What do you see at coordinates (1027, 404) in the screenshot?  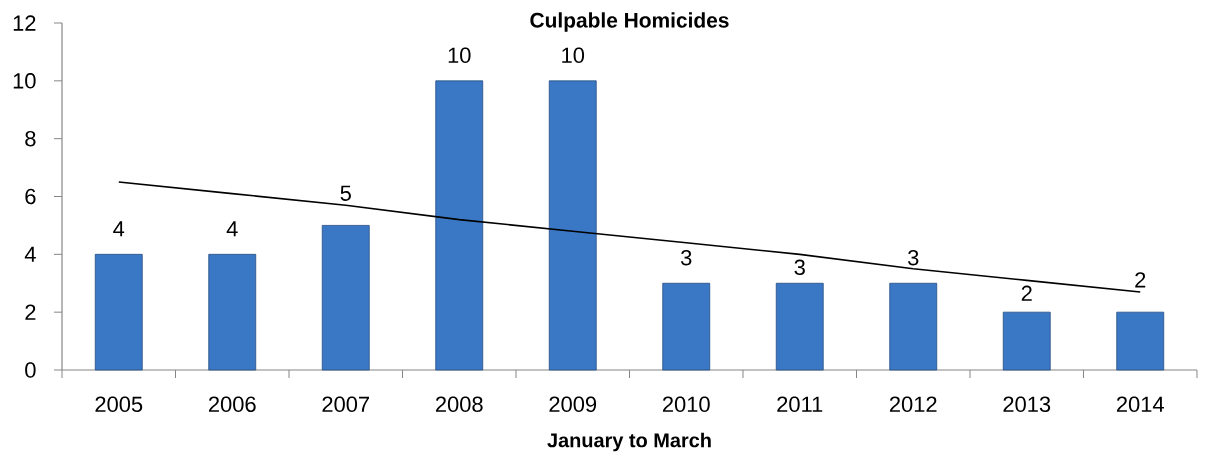 I see `x-tick-label: 2013` at bounding box center [1027, 404].